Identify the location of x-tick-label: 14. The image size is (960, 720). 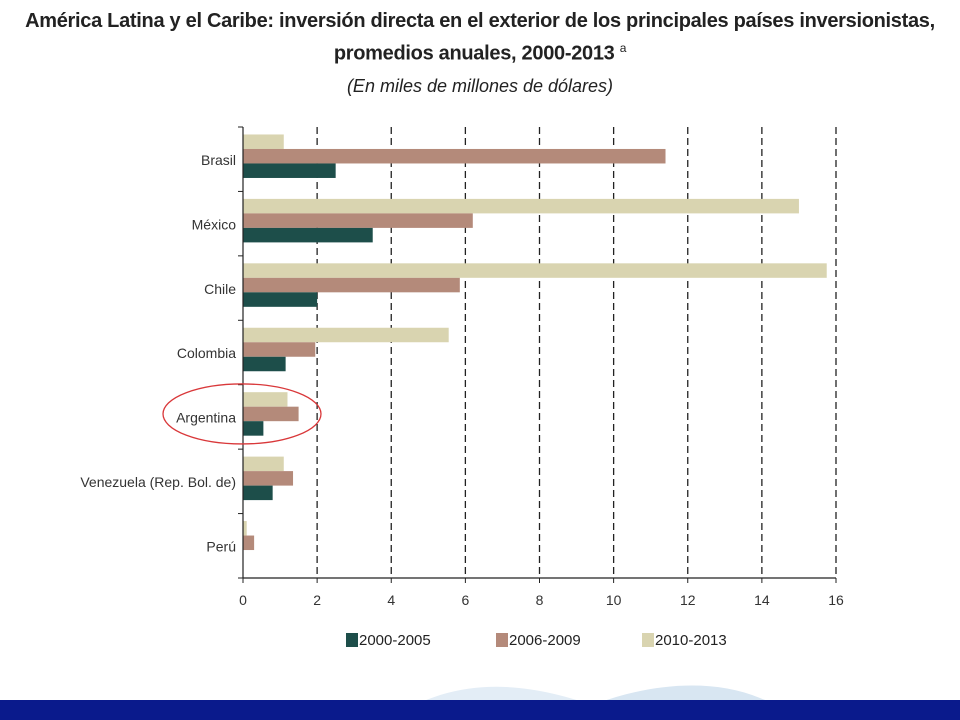
(762, 600).